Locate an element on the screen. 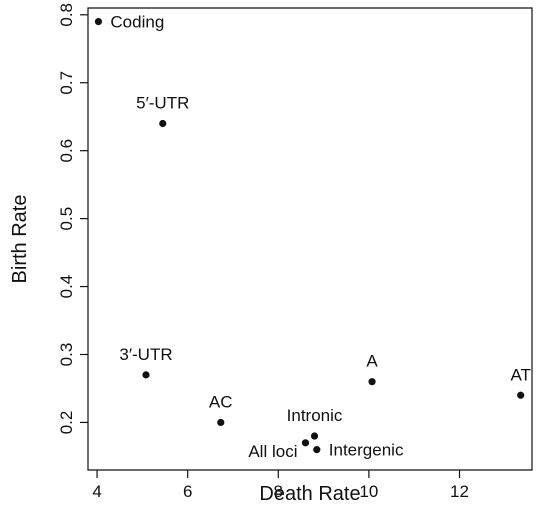 The width and height of the screenshot is (550, 506). y-axis-title: Birth Rate is located at coordinates (20, 239).